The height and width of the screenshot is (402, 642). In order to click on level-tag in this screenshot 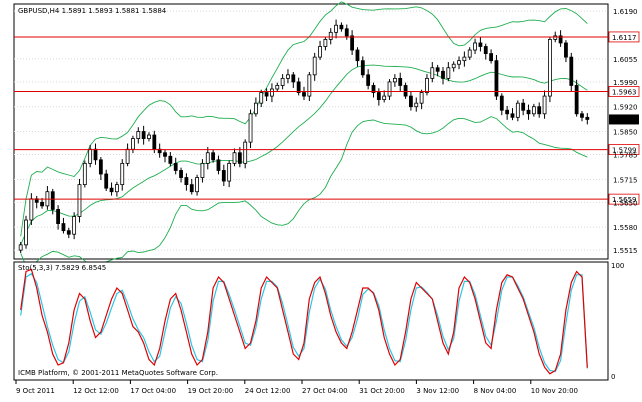, I will do `click(624, 37)`.